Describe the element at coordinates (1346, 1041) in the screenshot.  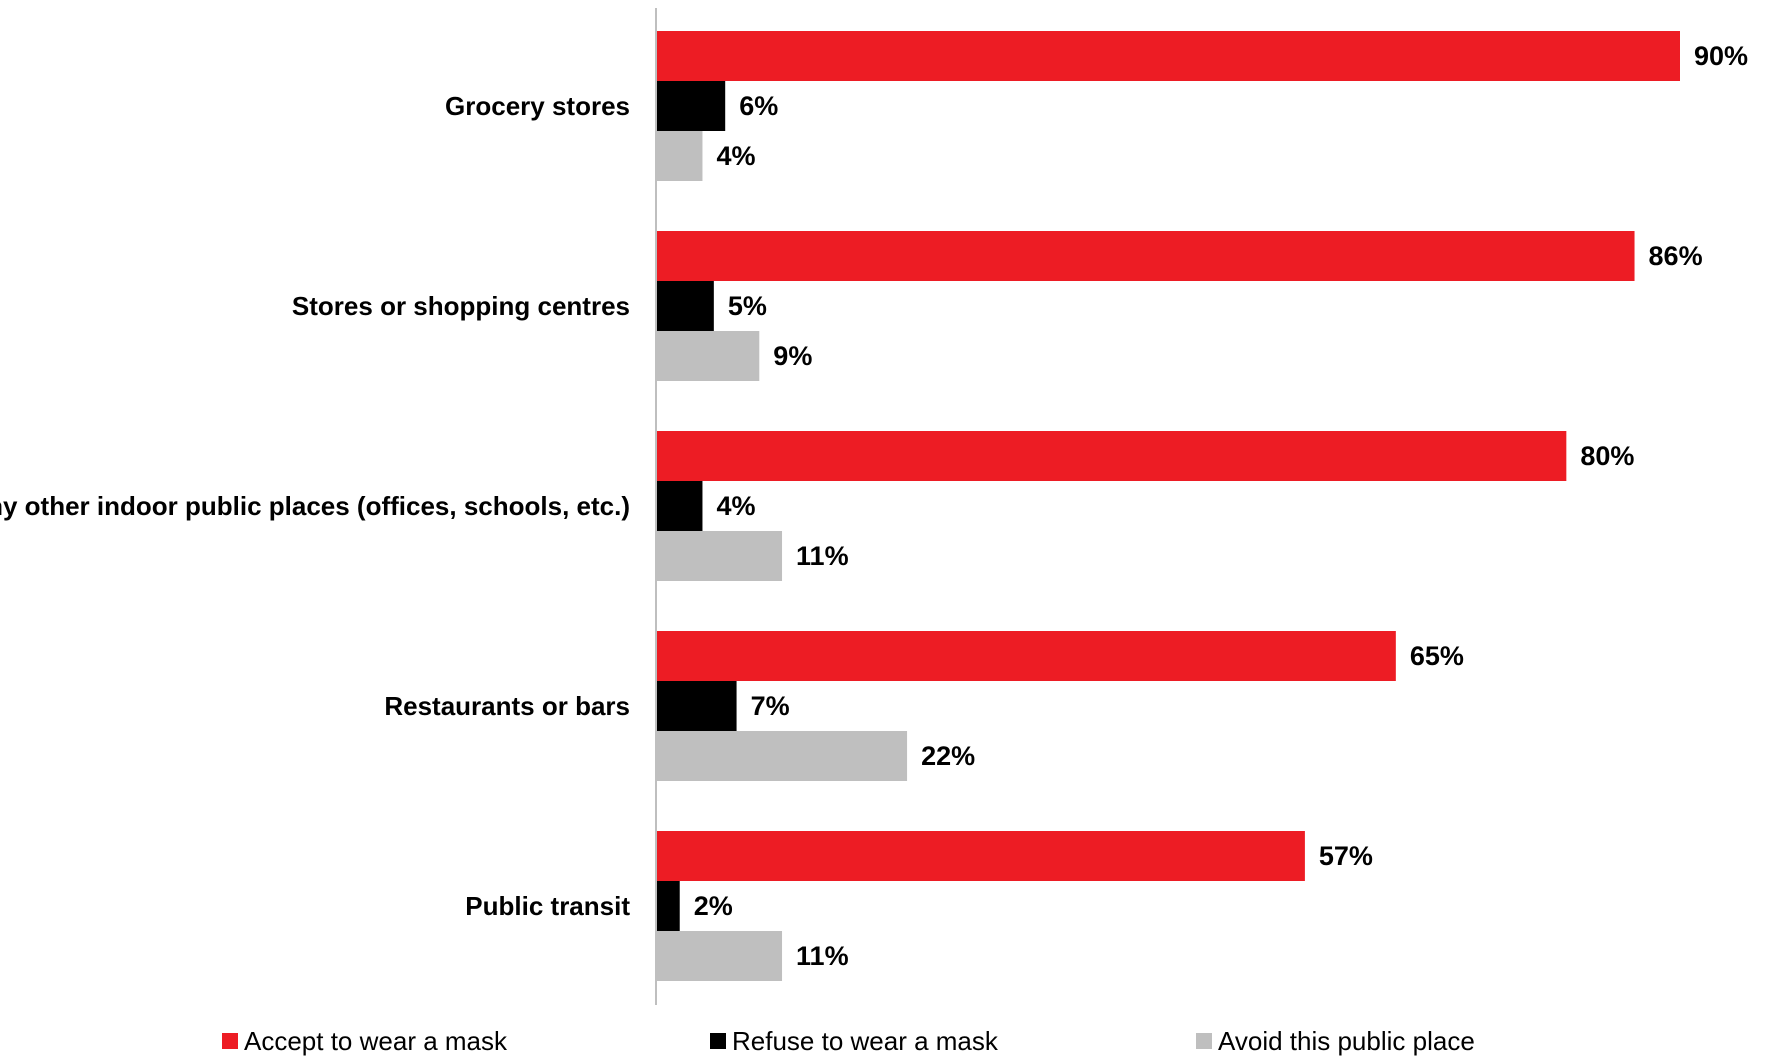
I see `legend-label: Avoid this public place` at that location.